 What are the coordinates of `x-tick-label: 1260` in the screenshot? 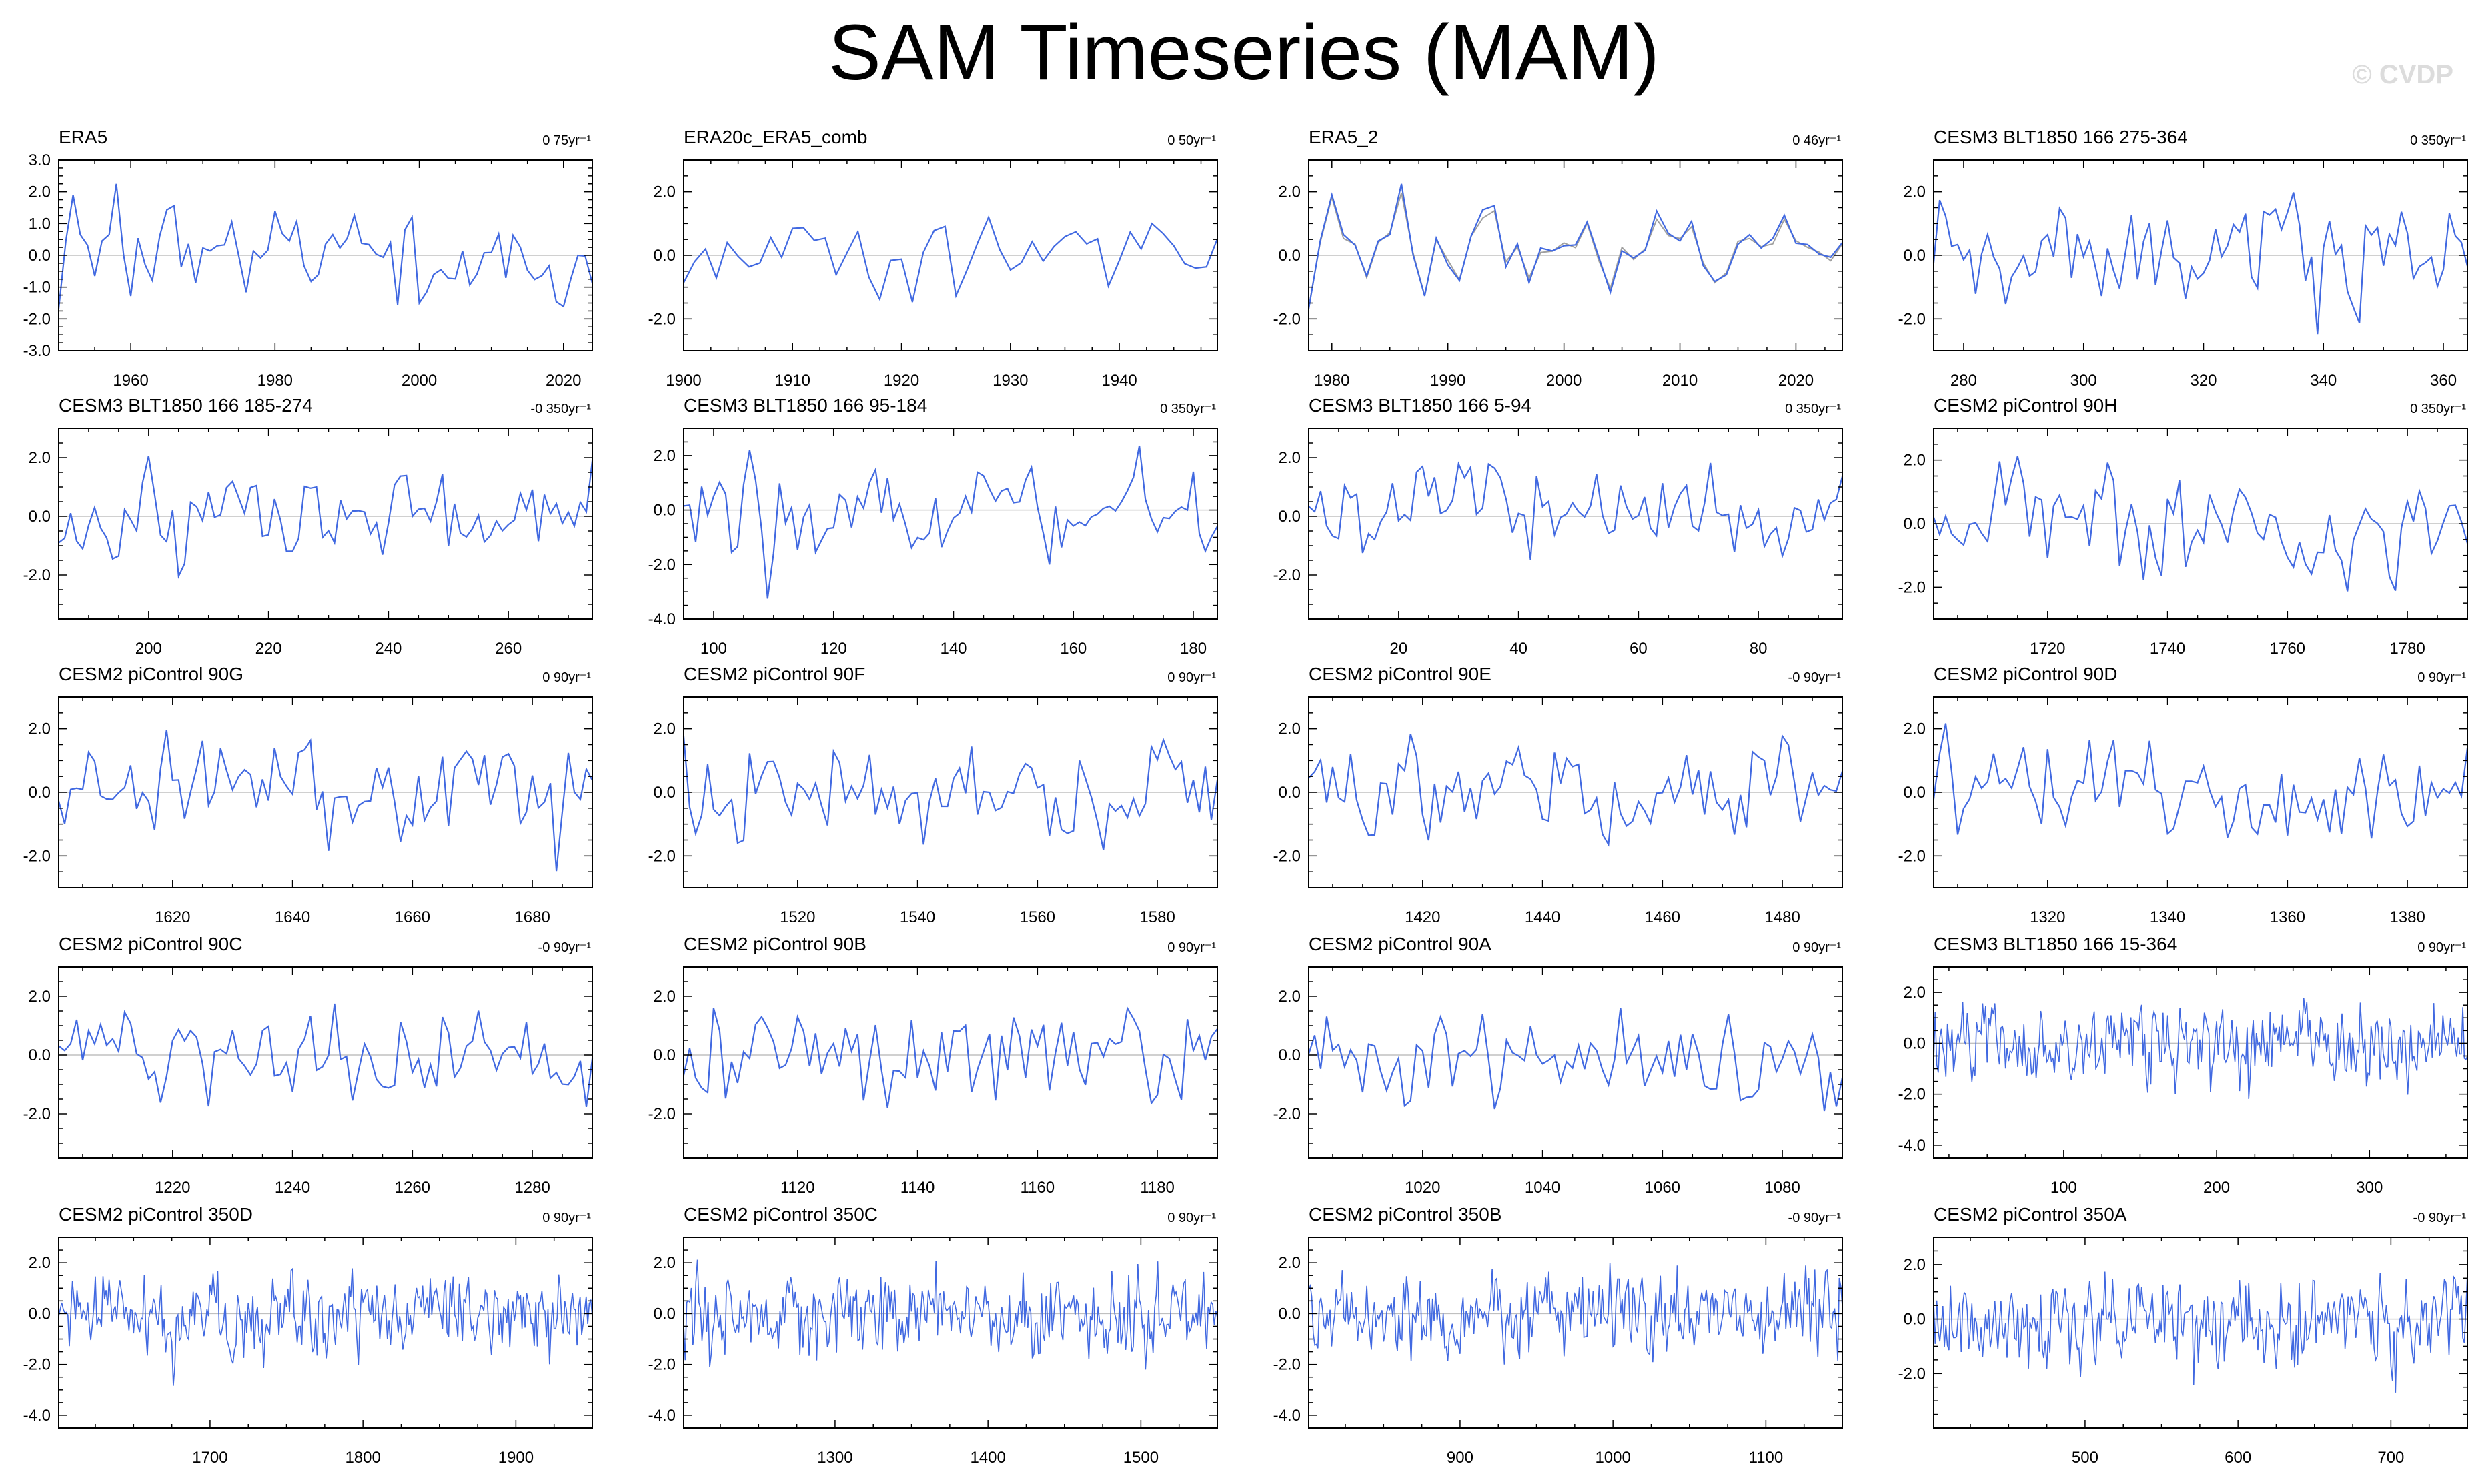 It's located at (412, 1188).